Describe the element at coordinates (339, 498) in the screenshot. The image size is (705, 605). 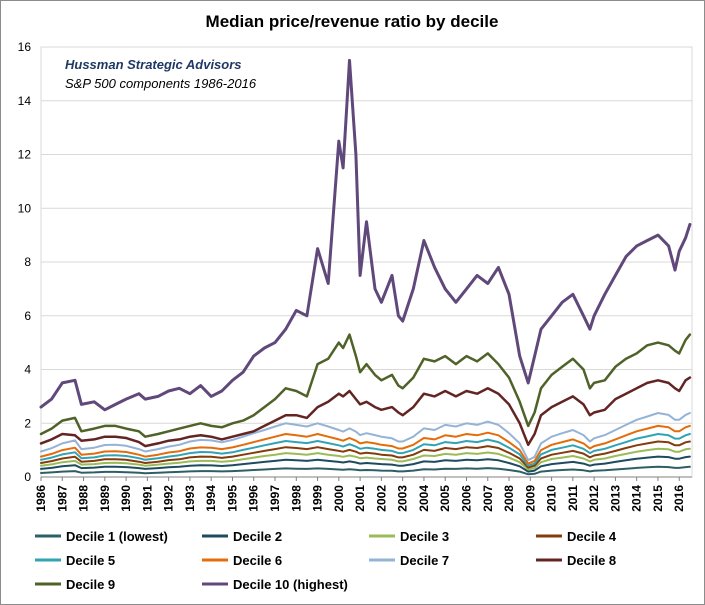
I see `x-tick-label: 2000` at that location.